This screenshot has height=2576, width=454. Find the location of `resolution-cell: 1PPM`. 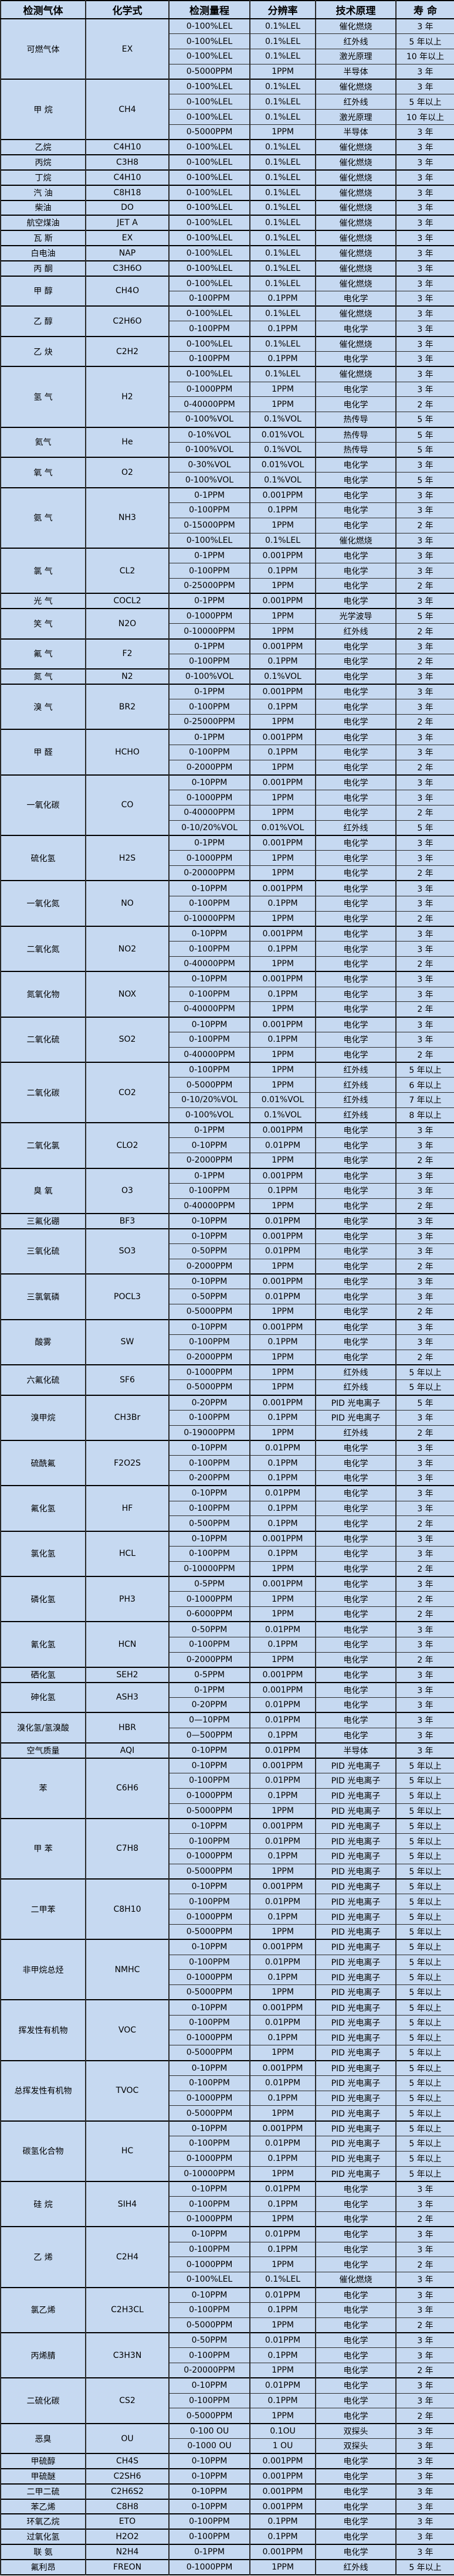

resolution-cell: 1PPM is located at coordinates (282, 1010).